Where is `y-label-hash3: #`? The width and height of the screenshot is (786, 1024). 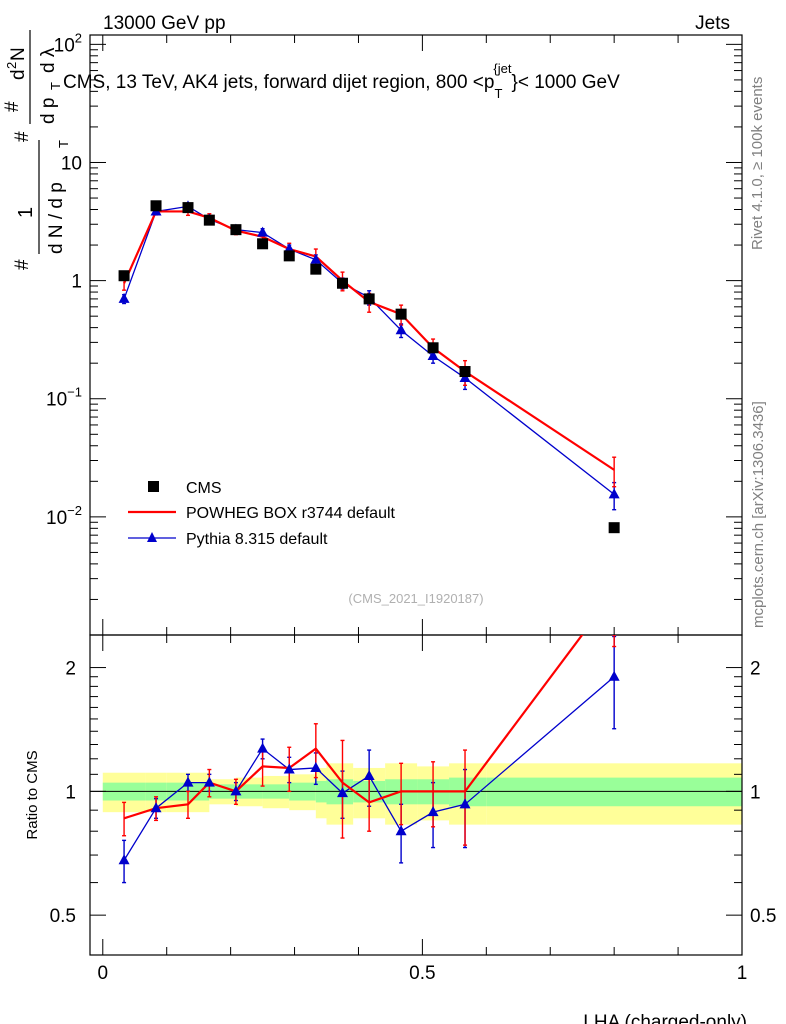 y-label-hash3: # is located at coordinates (12, 106).